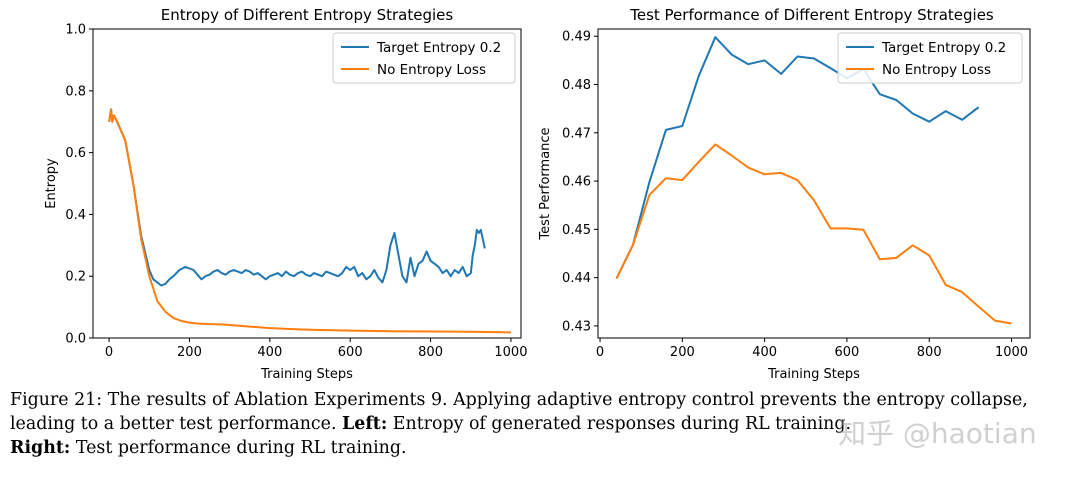  Describe the element at coordinates (365, 424) in the screenshot. I see `caption-left-label: Left:` at that location.